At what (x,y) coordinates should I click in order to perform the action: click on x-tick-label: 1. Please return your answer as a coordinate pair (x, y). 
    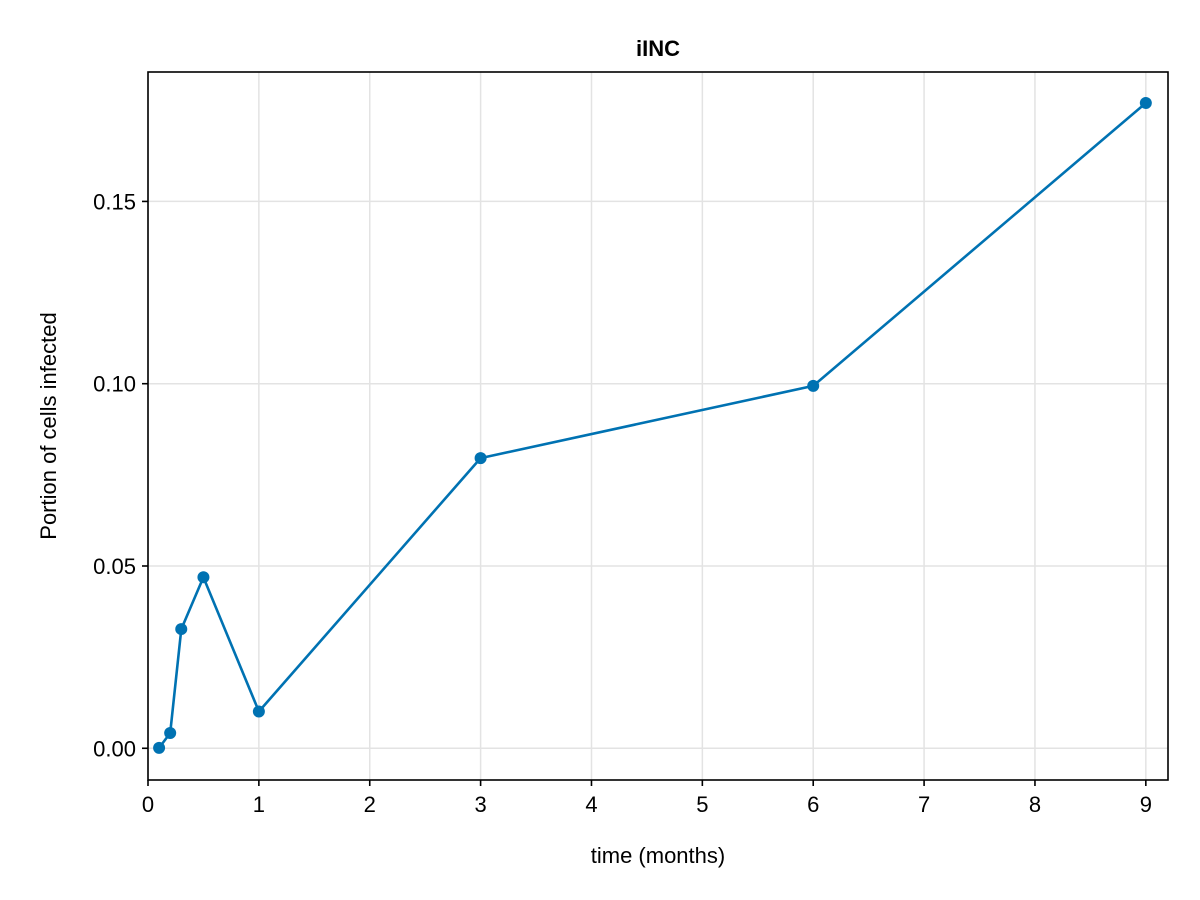
    Looking at the image, I should click on (259, 804).